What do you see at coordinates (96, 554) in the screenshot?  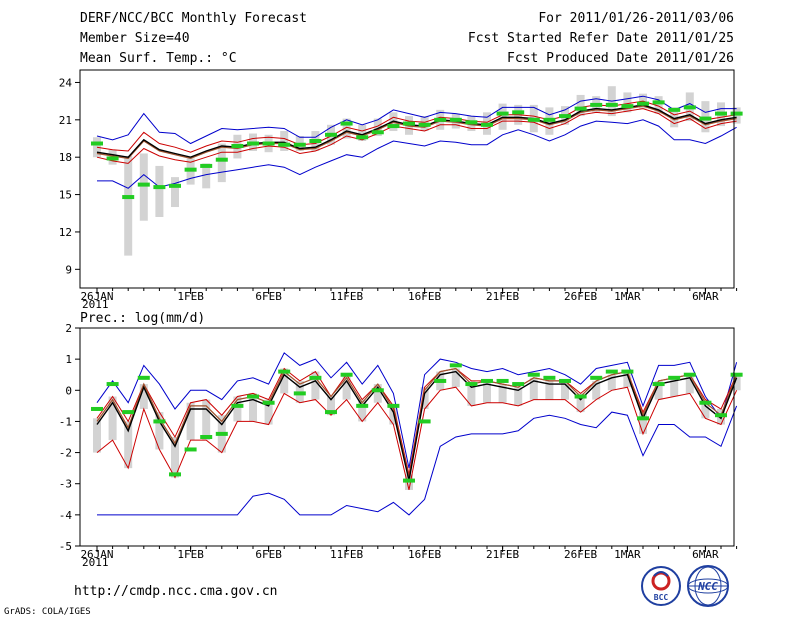 I see `precip-xtick-label: 26JAN` at bounding box center [96, 554].